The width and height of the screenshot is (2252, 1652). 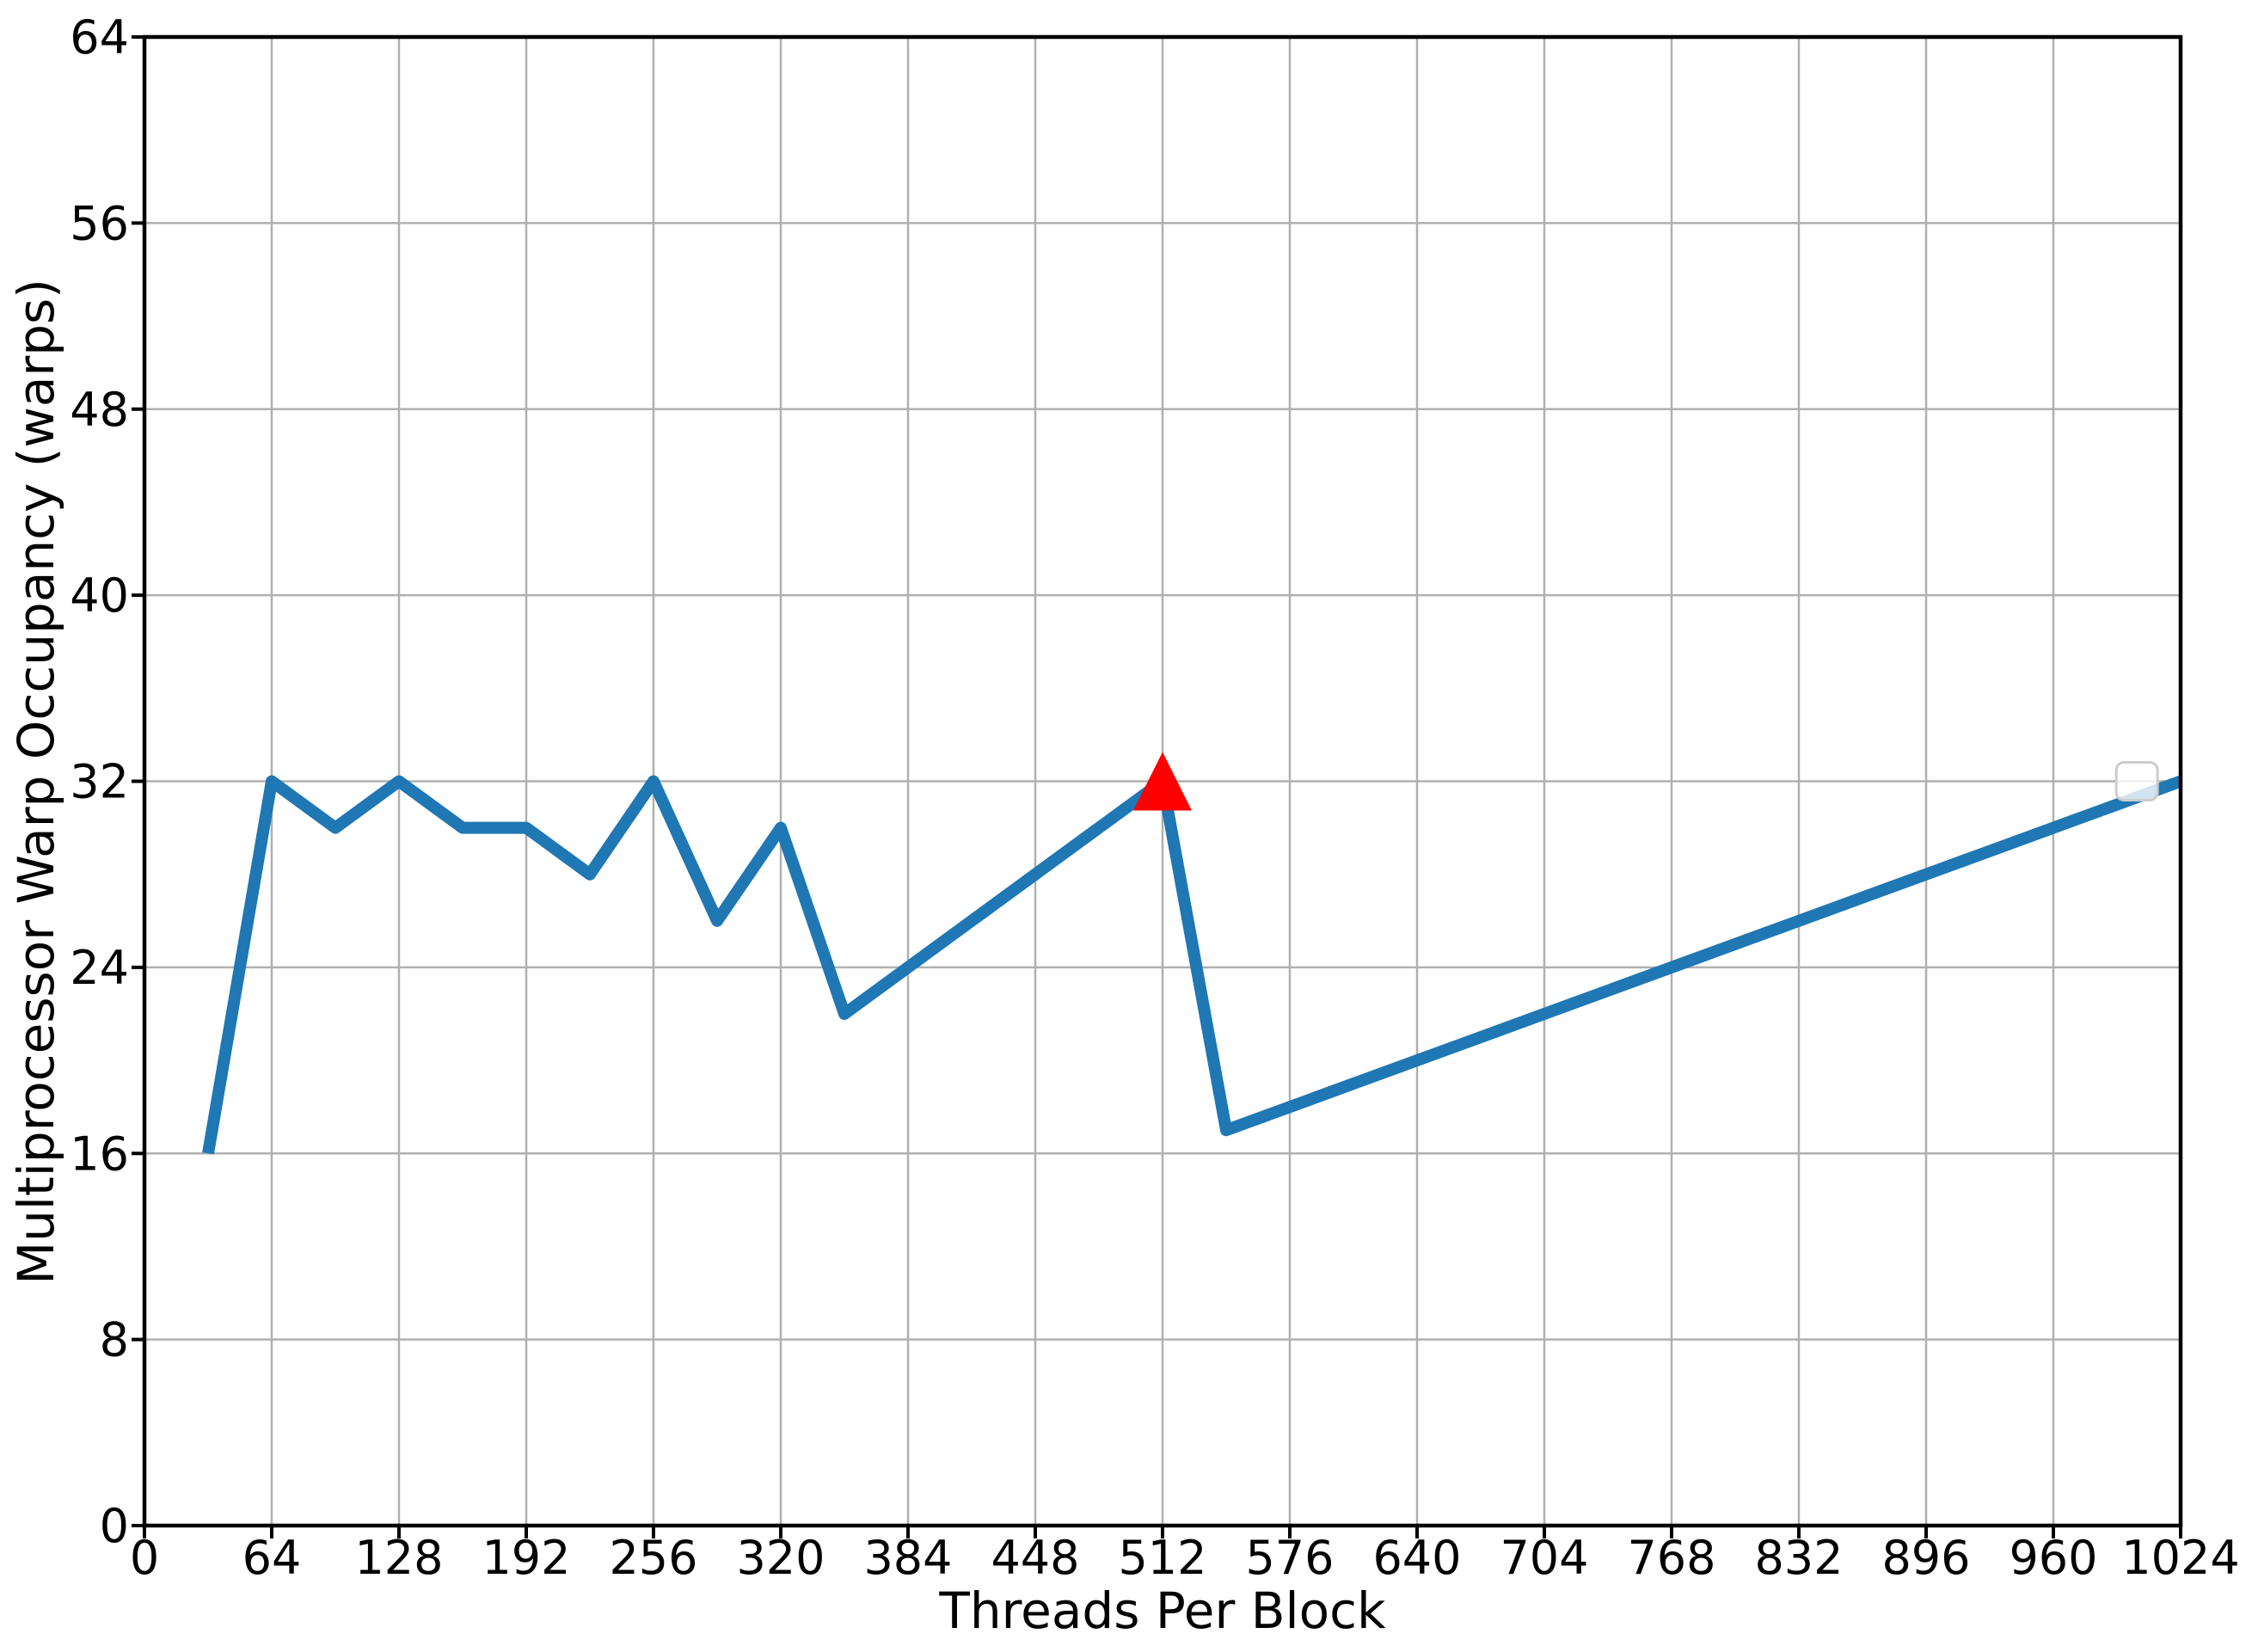 What do you see at coordinates (1162, 1610) in the screenshot?
I see `x-axis-label: Threads Per Block` at bounding box center [1162, 1610].